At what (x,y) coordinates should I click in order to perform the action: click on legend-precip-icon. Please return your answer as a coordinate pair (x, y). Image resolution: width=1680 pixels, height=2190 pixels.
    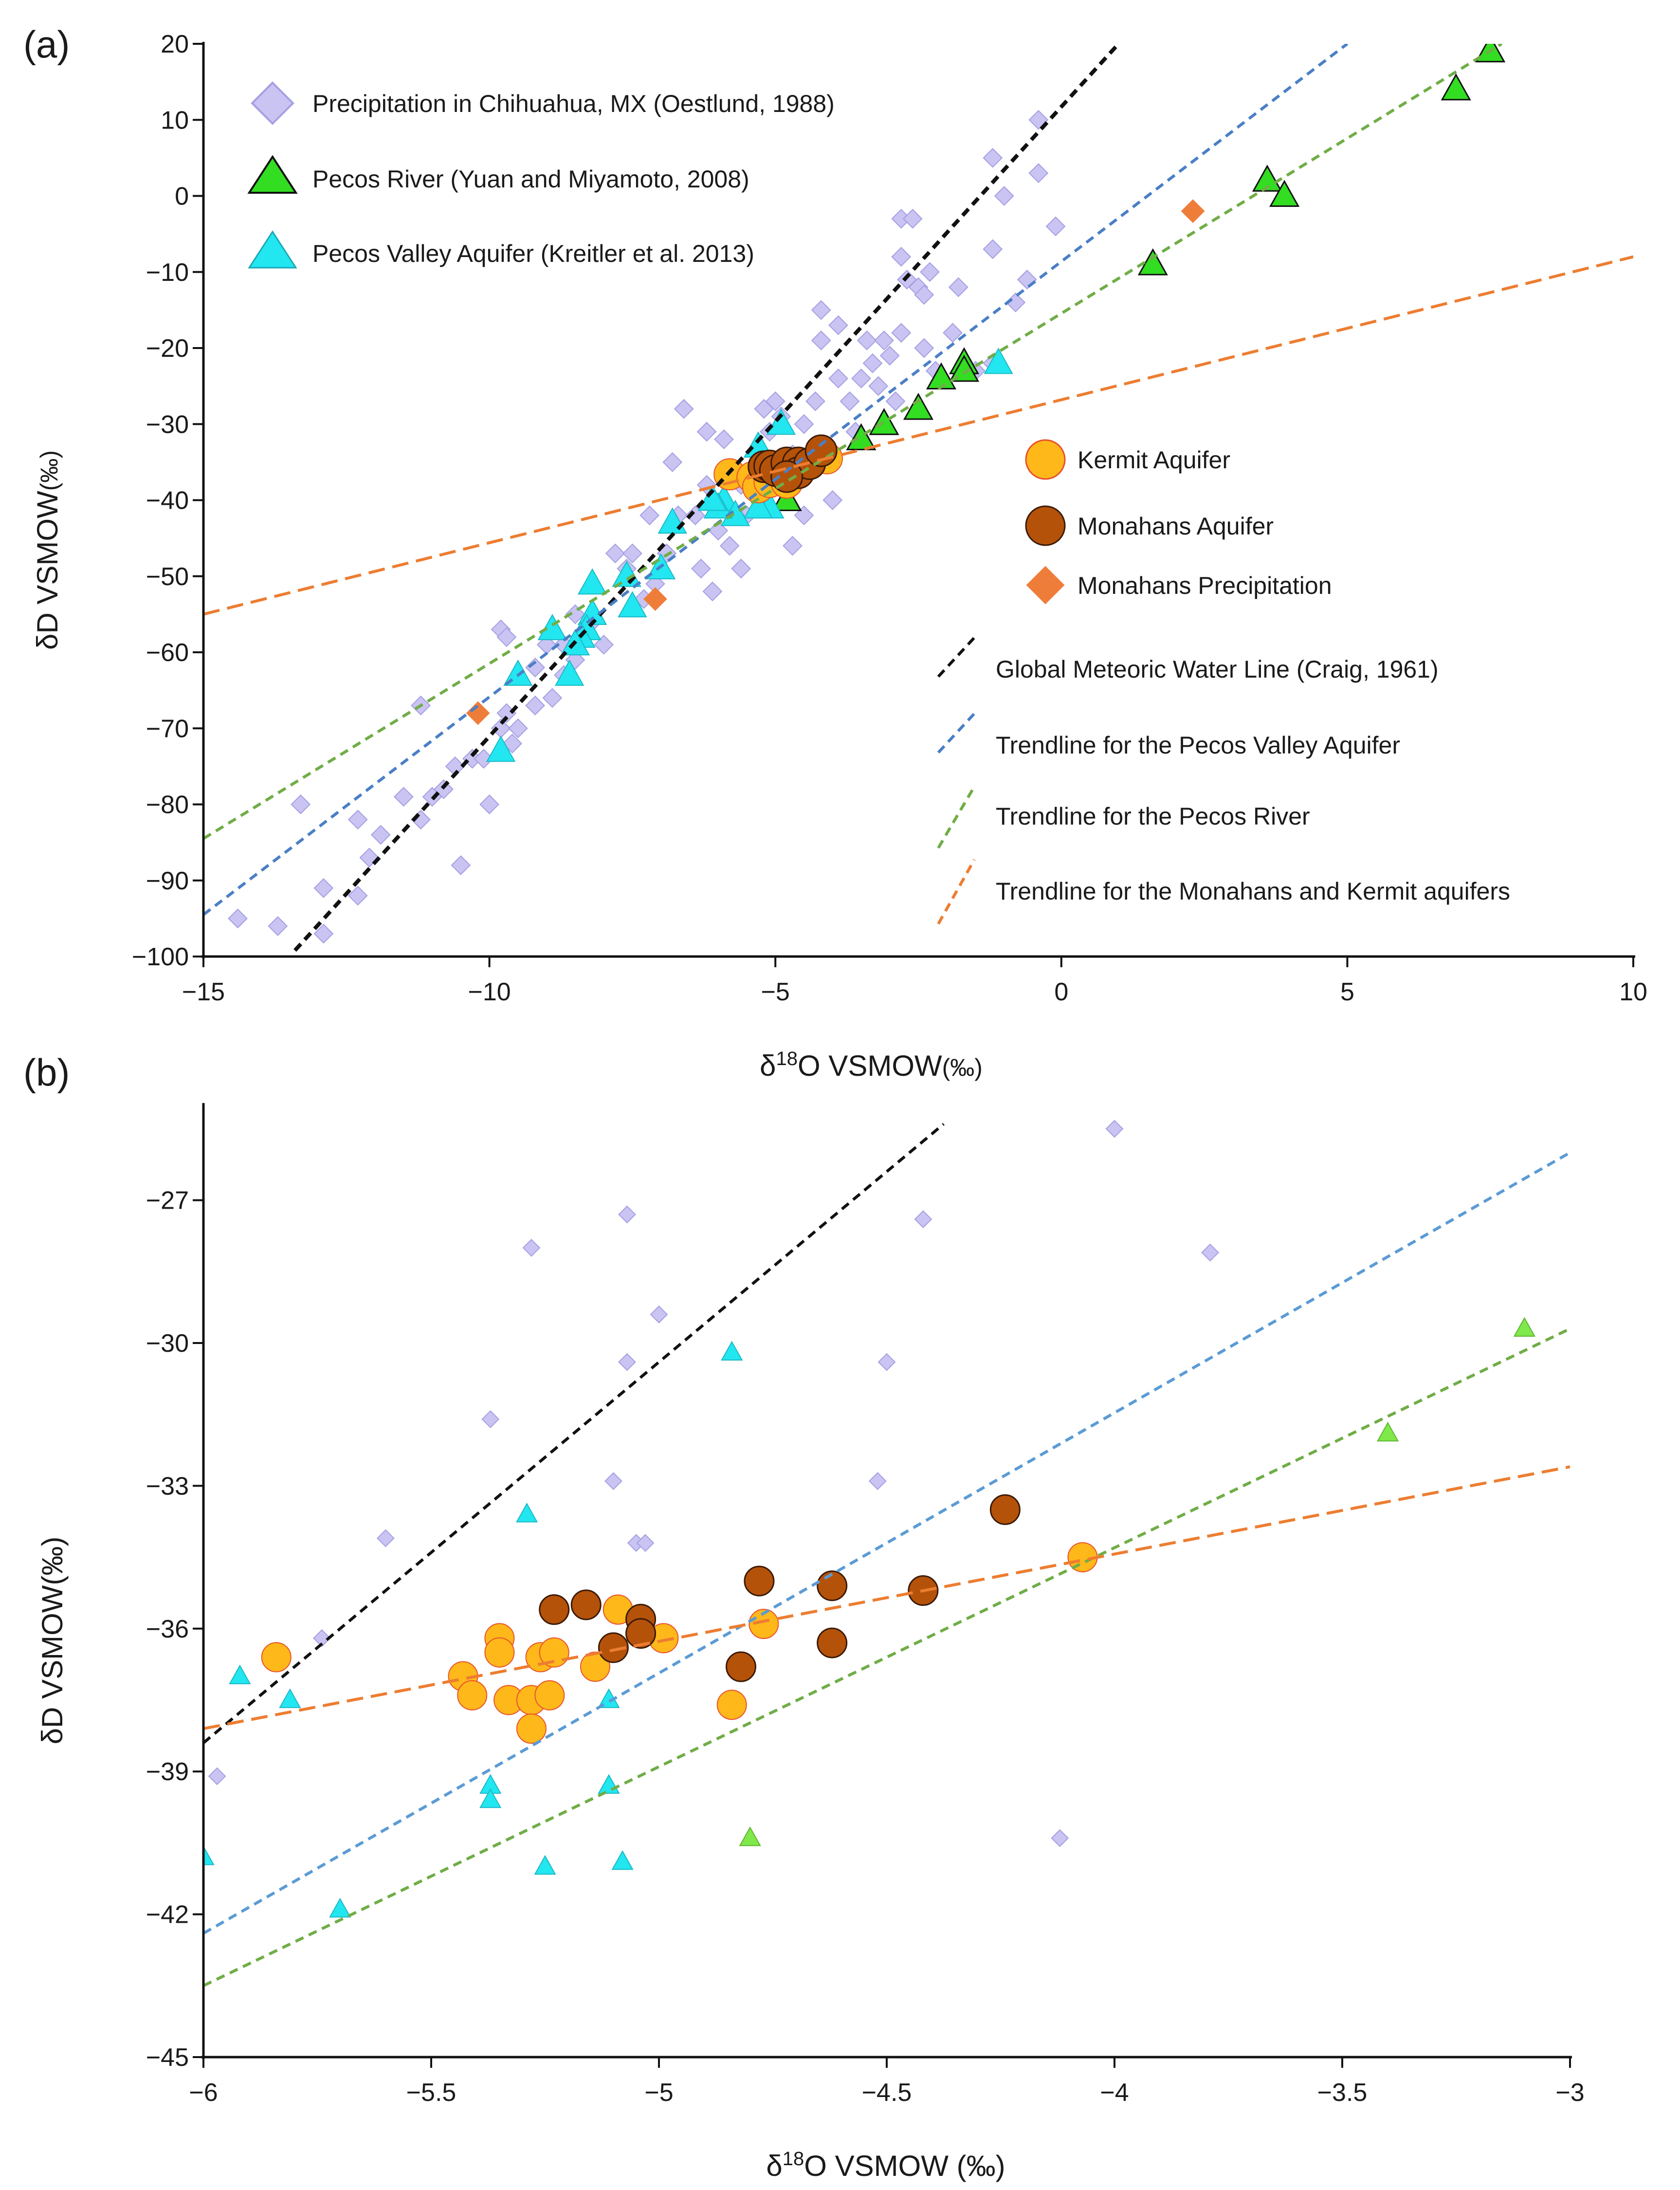
    Looking at the image, I should click on (272, 103).